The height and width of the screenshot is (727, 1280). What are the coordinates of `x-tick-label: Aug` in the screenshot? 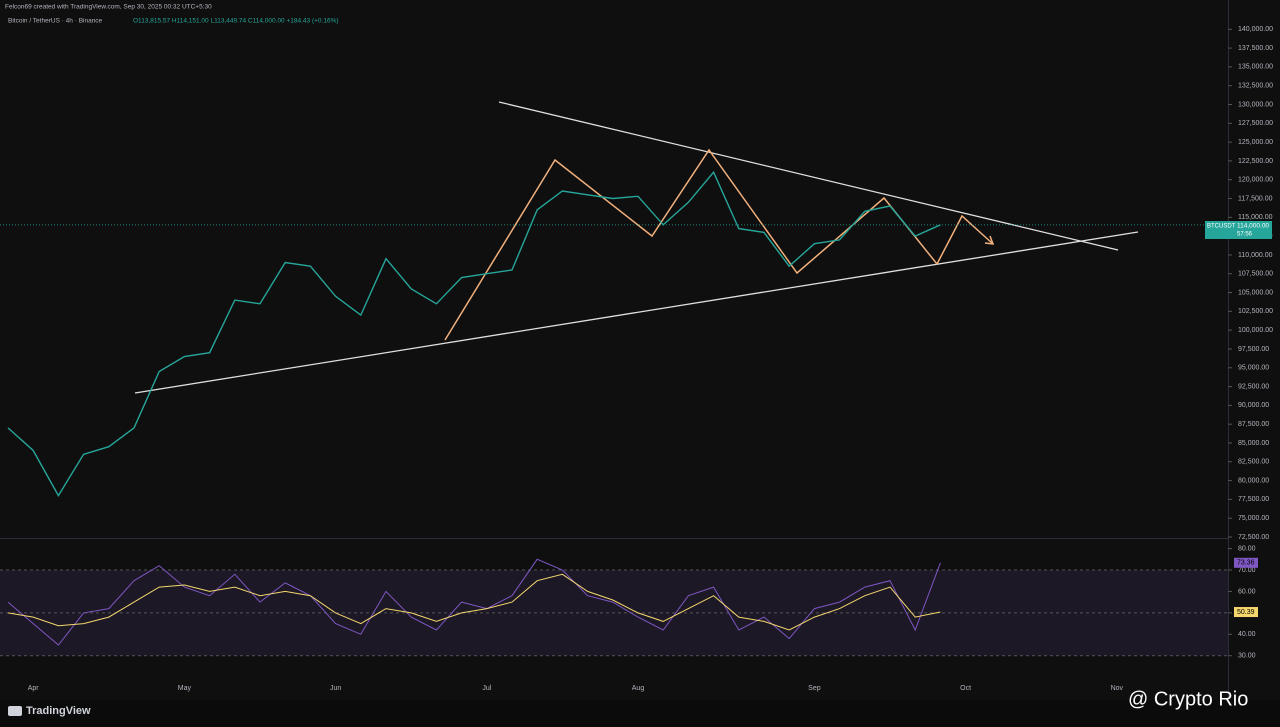 It's located at (638, 688).